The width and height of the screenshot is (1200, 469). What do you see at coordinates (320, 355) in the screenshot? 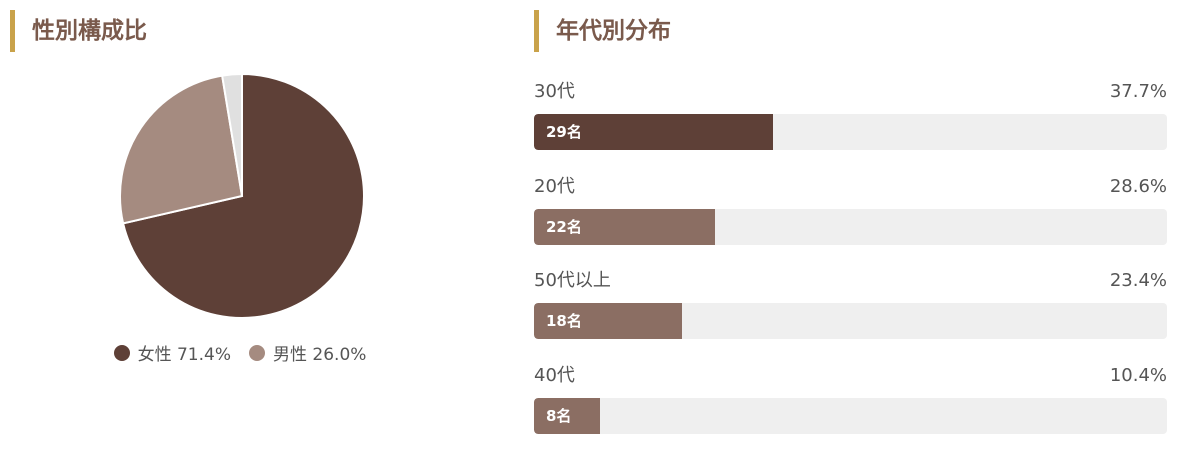
I see `legend-label-male: 男性 26.0%` at bounding box center [320, 355].